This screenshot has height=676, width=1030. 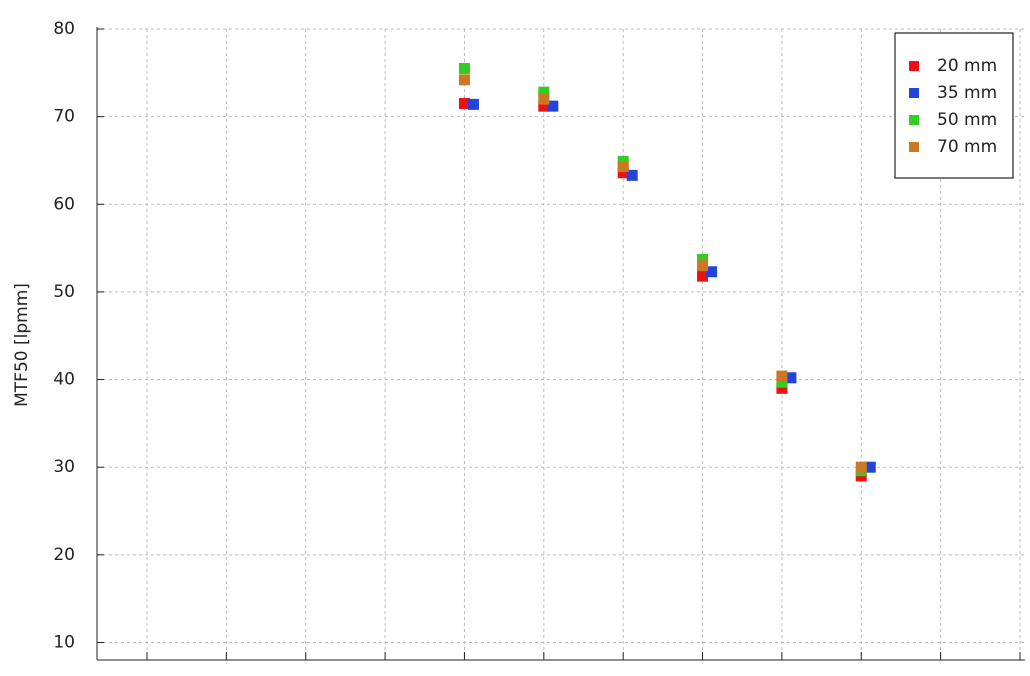 What do you see at coordinates (967, 120) in the screenshot?
I see `legend-label: 50 mm` at bounding box center [967, 120].